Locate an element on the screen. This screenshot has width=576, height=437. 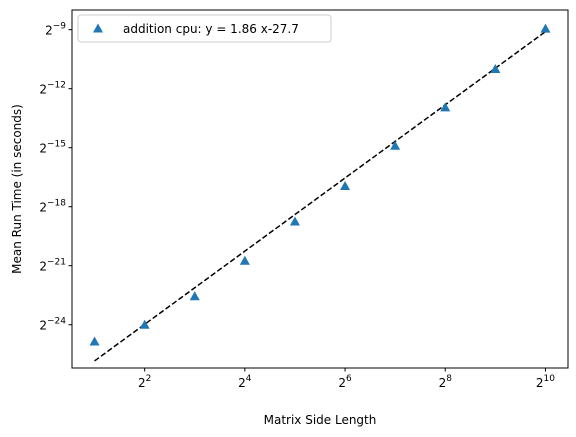
y-tick-label: 2−15 is located at coordinates (52, 148).